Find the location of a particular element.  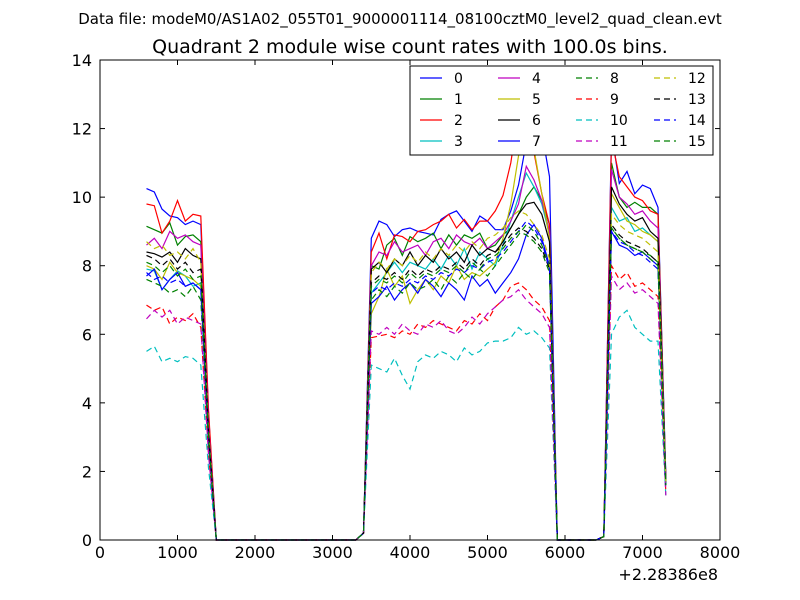

y-tick-label: 4 is located at coordinates (87, 403).